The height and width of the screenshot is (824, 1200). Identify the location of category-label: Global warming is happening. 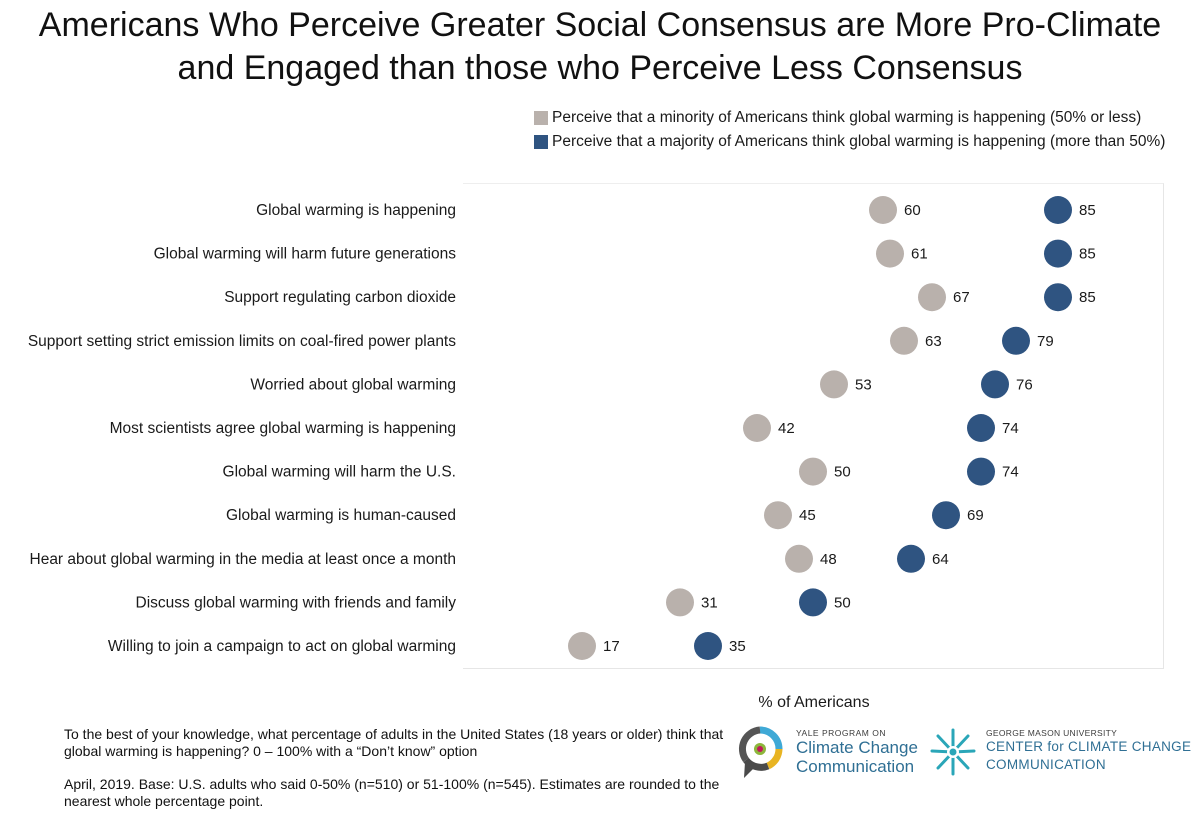
(356, 210).